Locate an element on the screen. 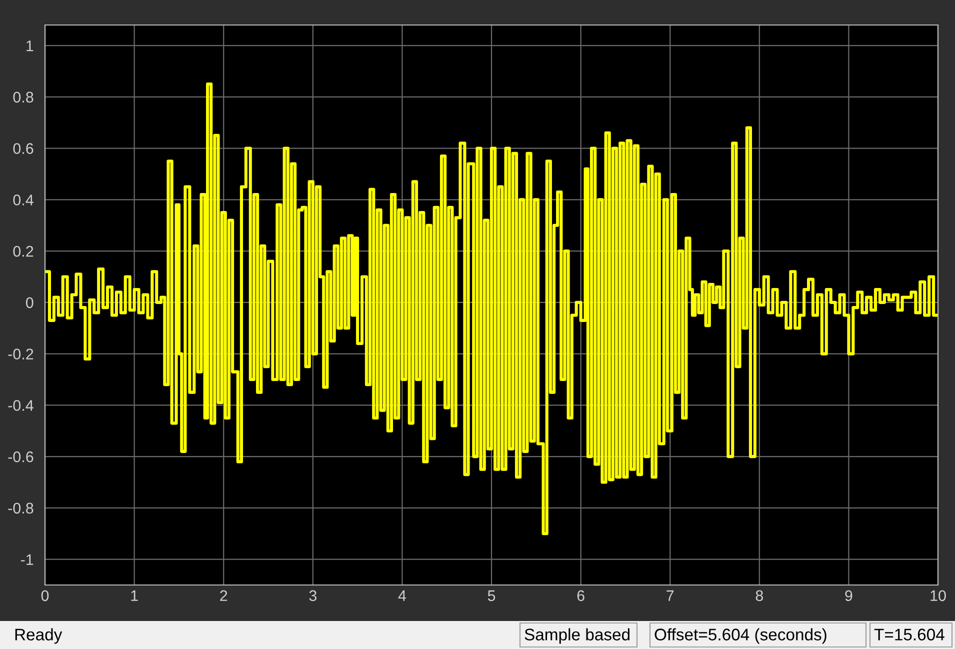 The height and width of the screenshot is (649, 955). y-tick-label: 0 is located at coordinates (30, 302).